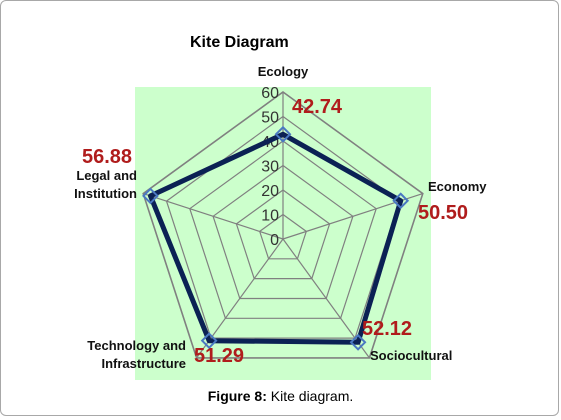  Describe the element at coordinates (270, 118) in the screenshot. I see `tick-label: 50` at that location.